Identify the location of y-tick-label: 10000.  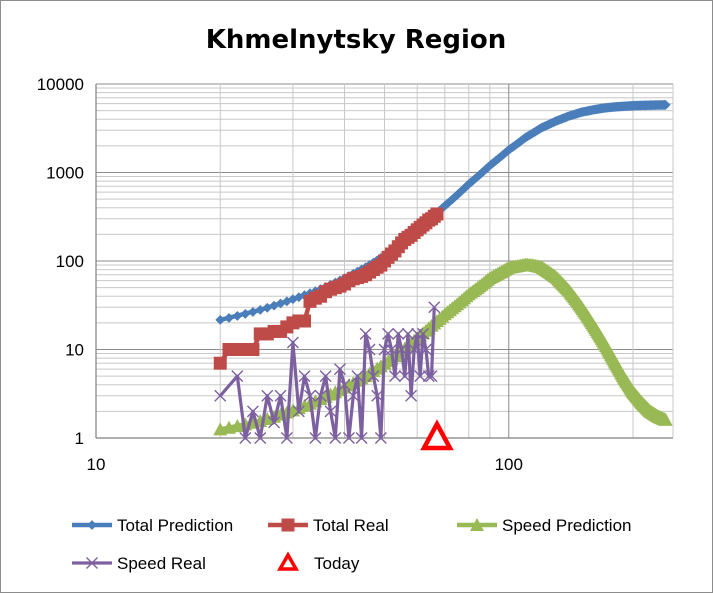
(60, 84).